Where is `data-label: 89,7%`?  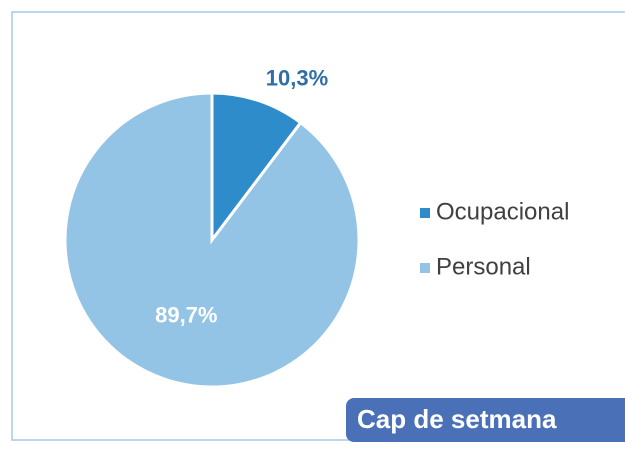
data-label: 89,7% is located at coordinates (186, 314).